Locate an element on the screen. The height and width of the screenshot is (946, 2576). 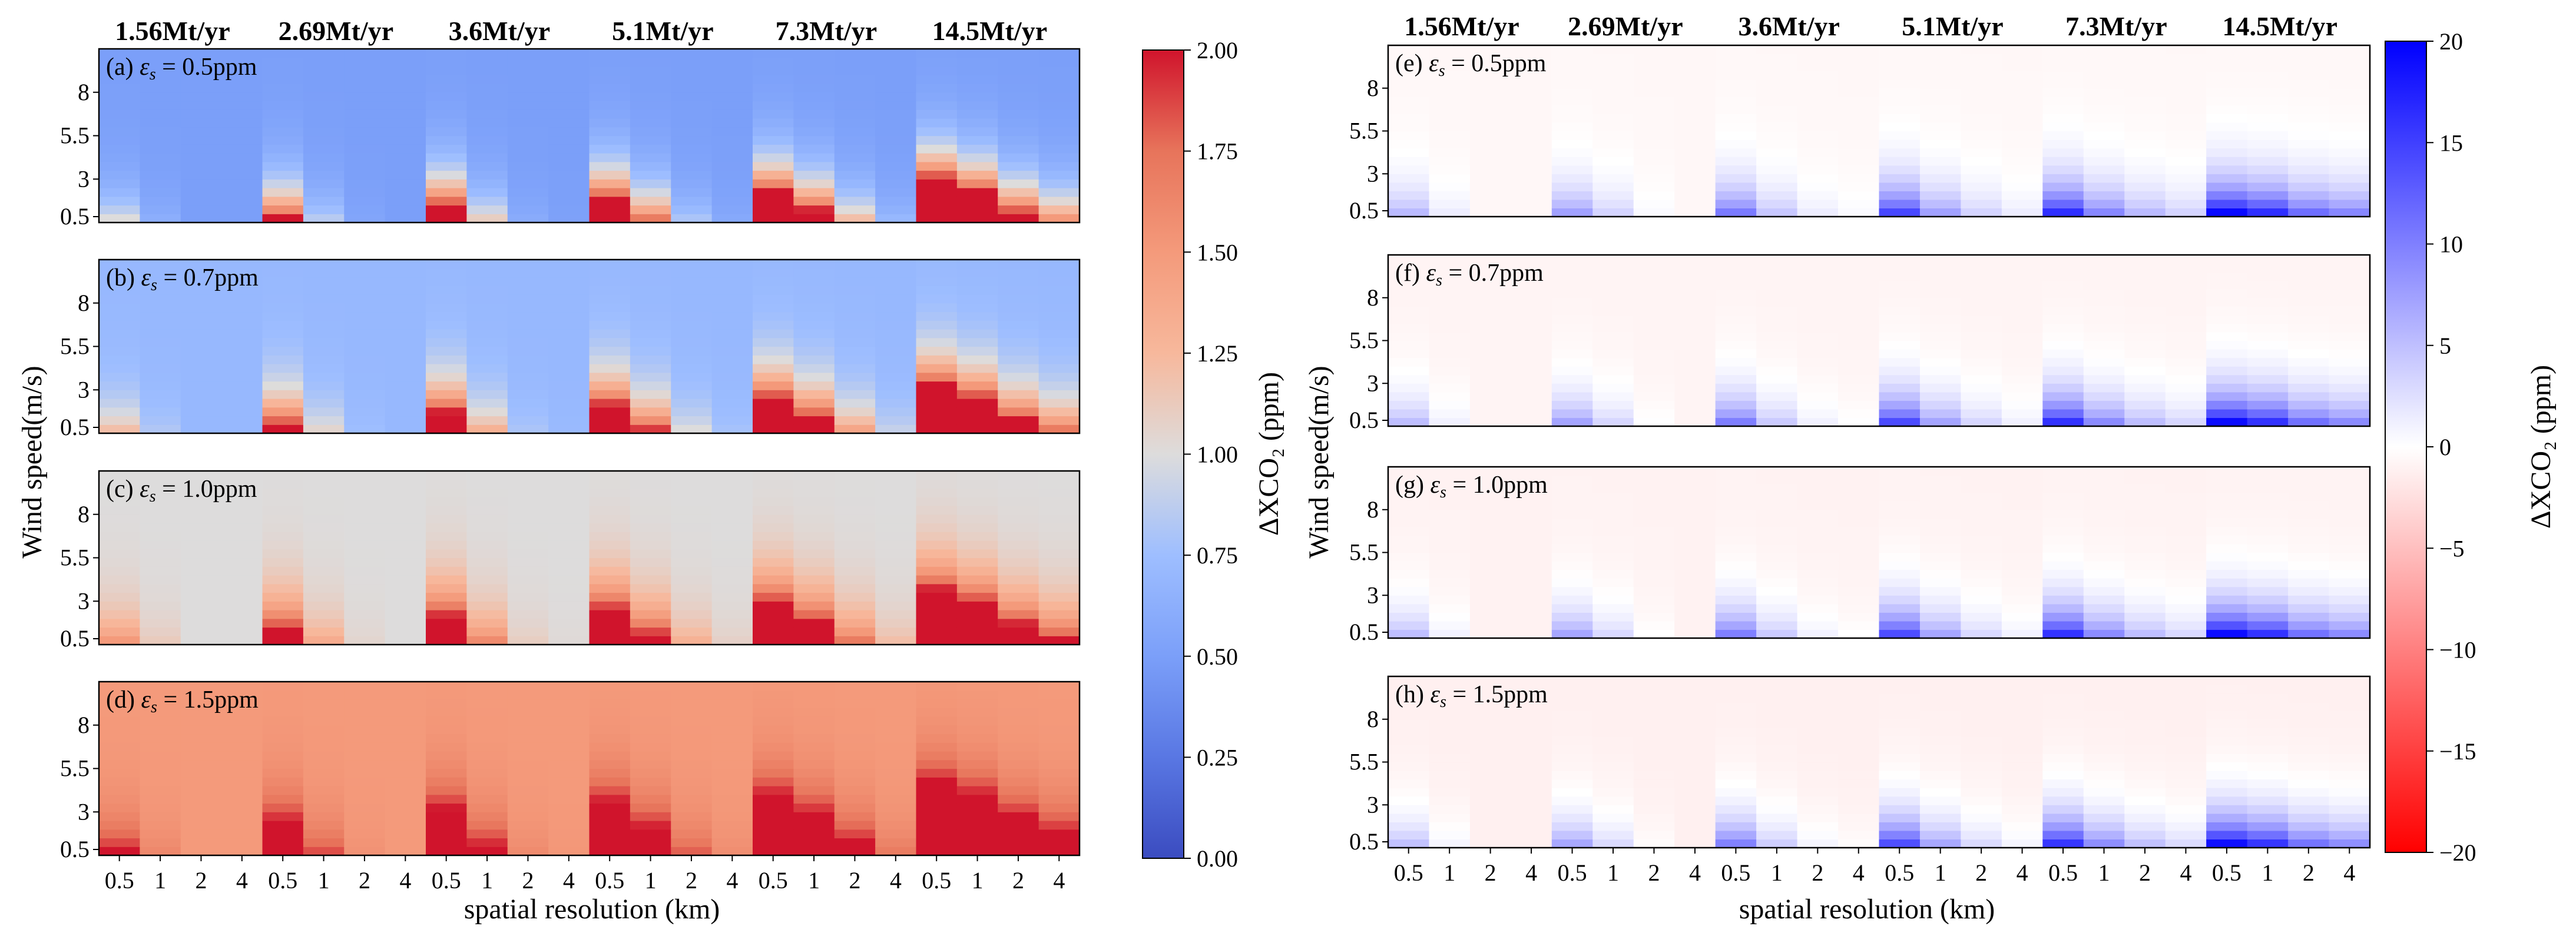
emission-rate-title: 2.69Mt/yr is located at coordinates (1625, 26).